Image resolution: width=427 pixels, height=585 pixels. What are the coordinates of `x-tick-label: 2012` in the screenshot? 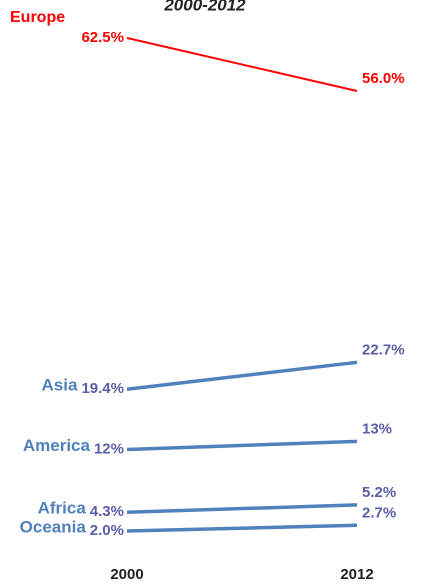 It's located at (356, 574).